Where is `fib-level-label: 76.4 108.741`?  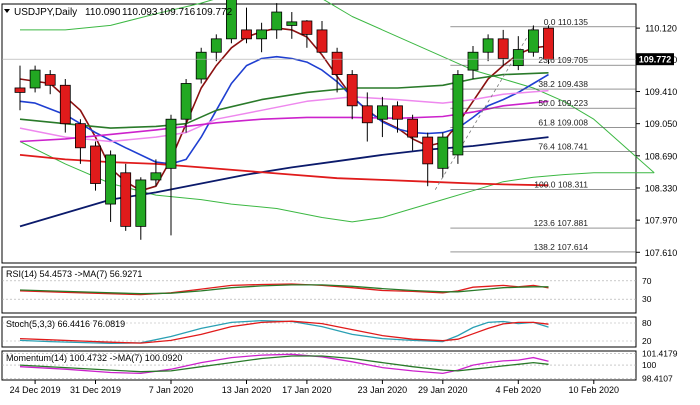 fib-level-label: 76.4 108.741 is located at coordinates (563, 146).